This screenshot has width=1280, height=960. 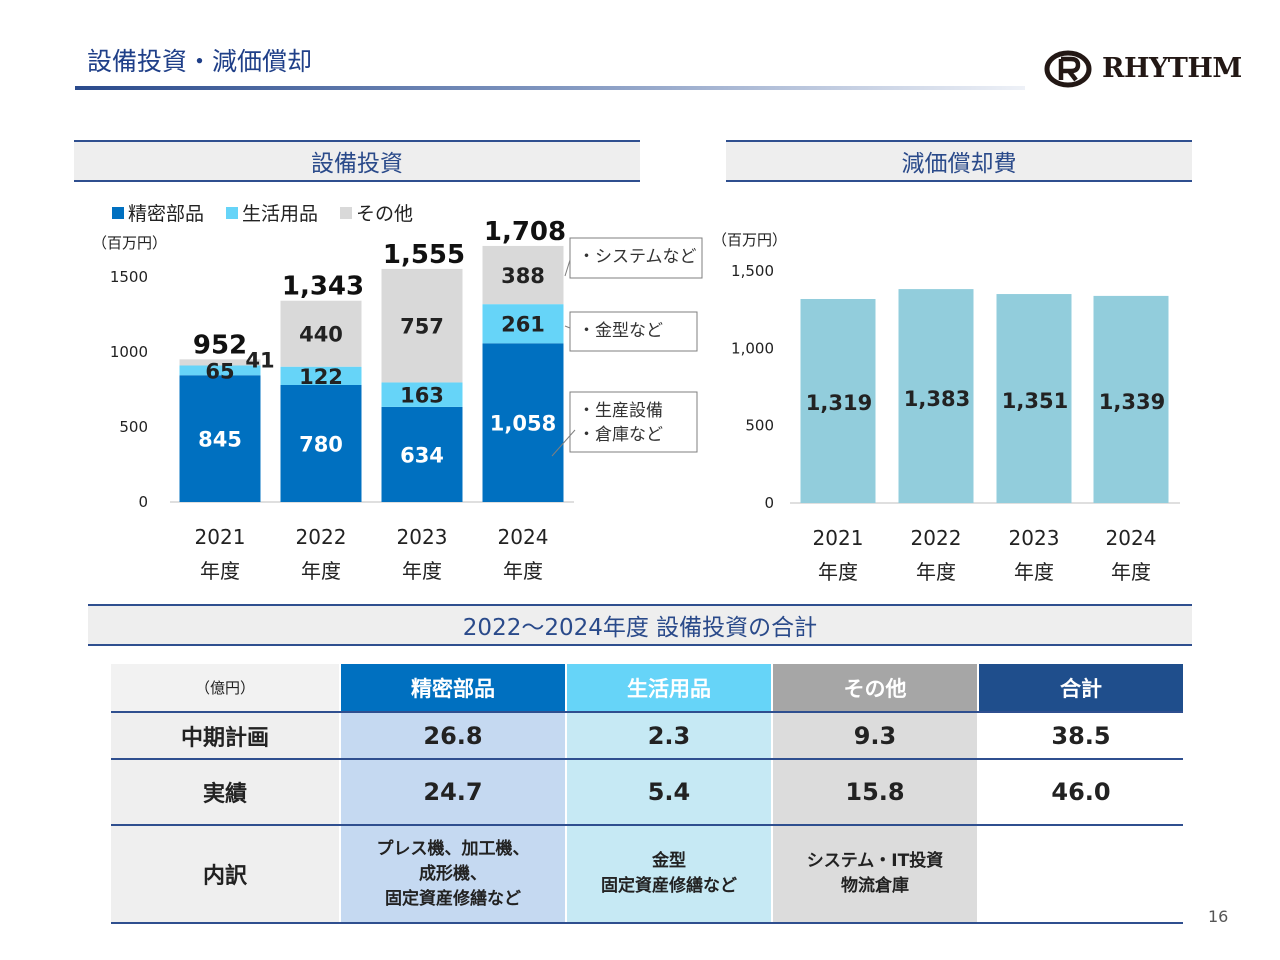 I want to click on table-cell: 15.8, so click(x=874, y=792).